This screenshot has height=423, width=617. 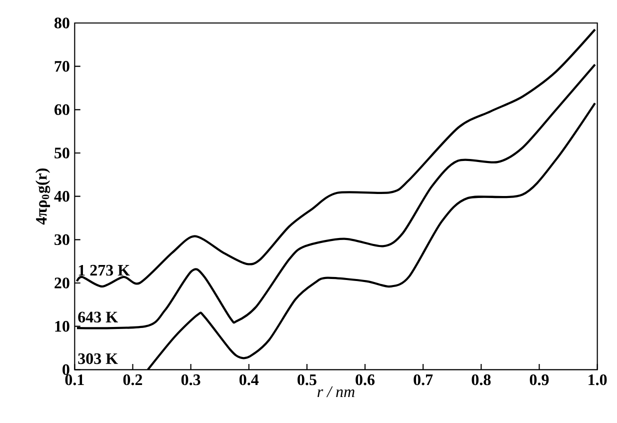 What do you see at coordinates (132, 380) in the screenshot?
I see `x-tick-label: 0.2` at bounding box center [132, 380].